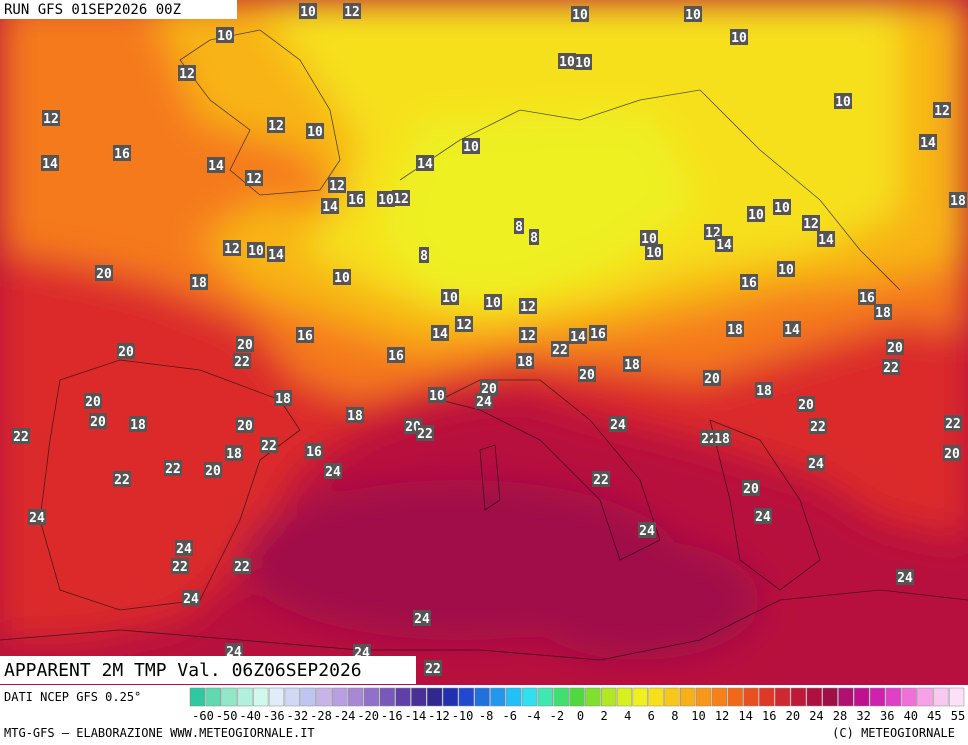  Describe the element at coordinates (840, 716) in the screenshot. I see `colorbar-label: 28` at that location.